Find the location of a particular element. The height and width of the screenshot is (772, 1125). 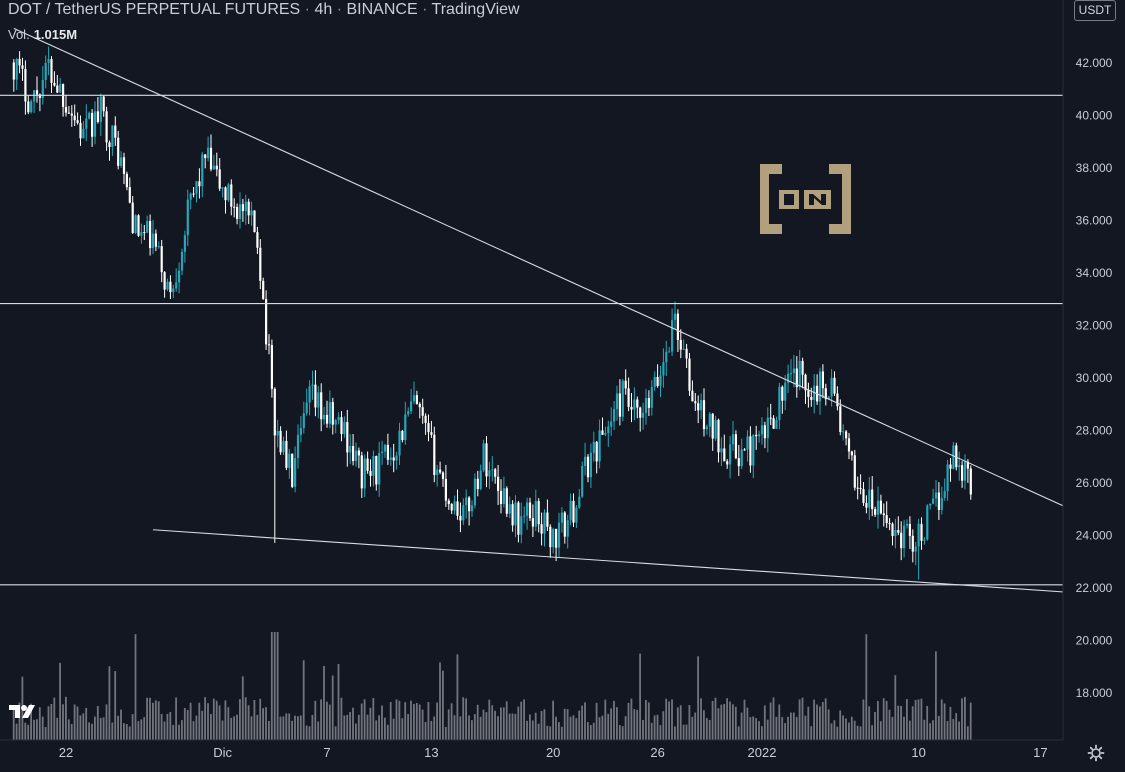

settings-gear-icon is located at coordinates (1096, 753).